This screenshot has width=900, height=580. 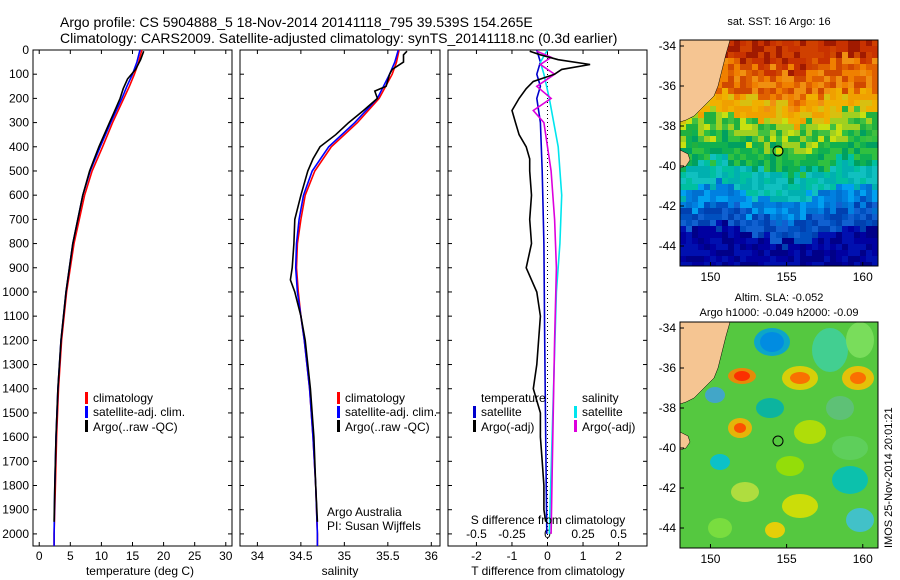 I want to click on sla-heatmap, so click(x=789, y=430).